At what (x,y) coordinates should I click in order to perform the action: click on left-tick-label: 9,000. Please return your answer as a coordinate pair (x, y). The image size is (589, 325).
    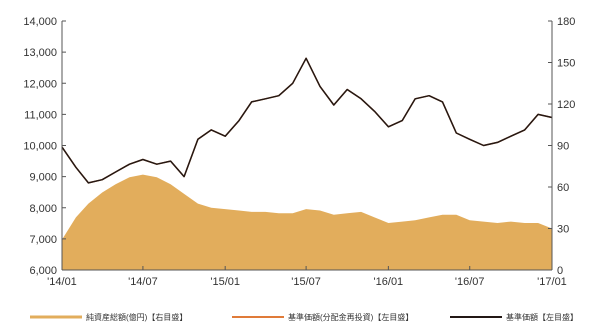
    Looking at the image, I should click on (43, 178).